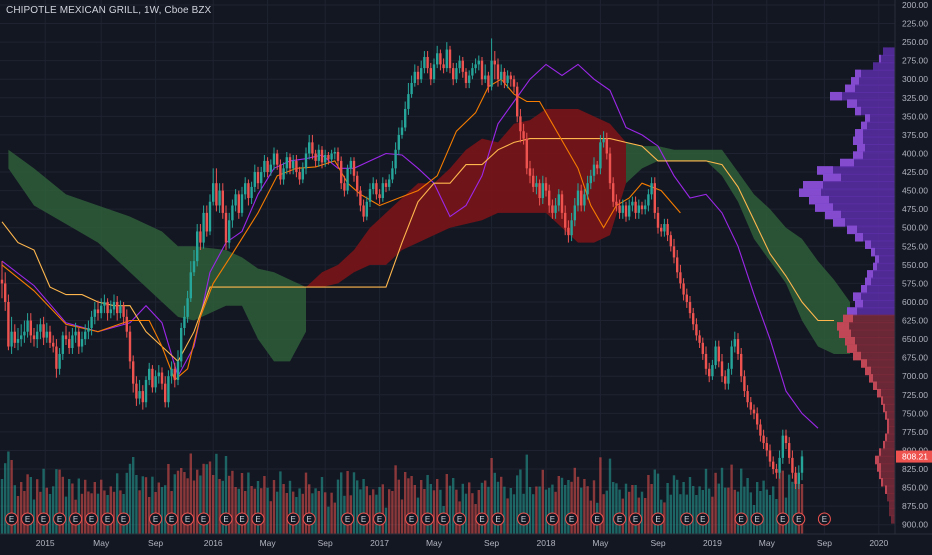  Describe the element at coordinates (915, 135) in the screenshot. I see `y-tick-label: 375.00` at that location.